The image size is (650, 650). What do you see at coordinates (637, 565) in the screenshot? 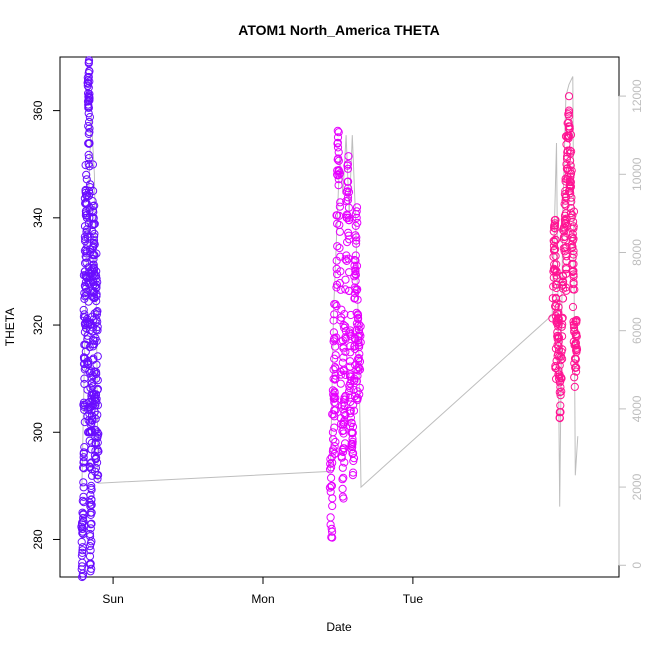
I see `y2-tick-label: 0` at bounding box center [637, 565].